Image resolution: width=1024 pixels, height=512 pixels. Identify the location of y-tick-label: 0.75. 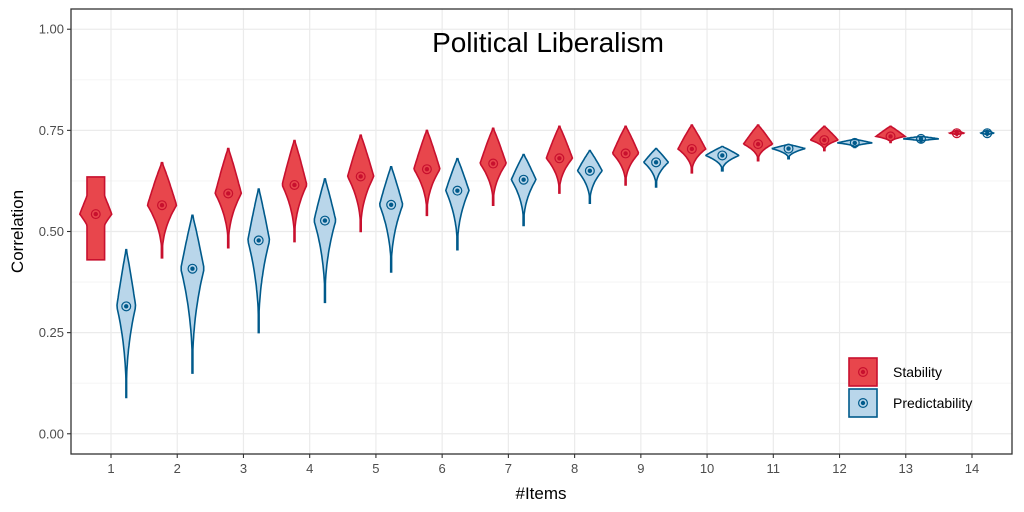
(51, 130).